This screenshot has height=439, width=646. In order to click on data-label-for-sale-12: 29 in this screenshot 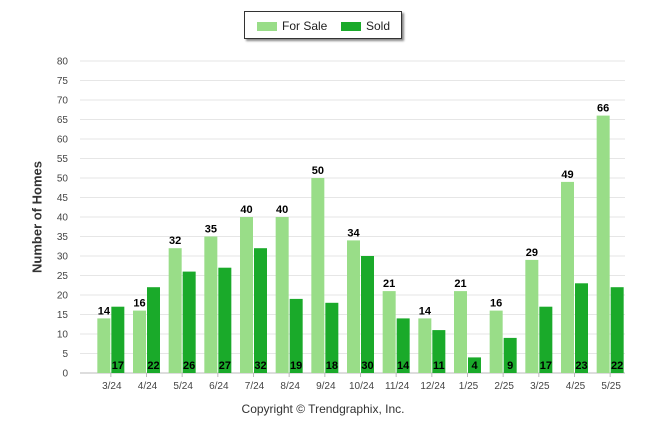, I will do `click(532, 253)`.